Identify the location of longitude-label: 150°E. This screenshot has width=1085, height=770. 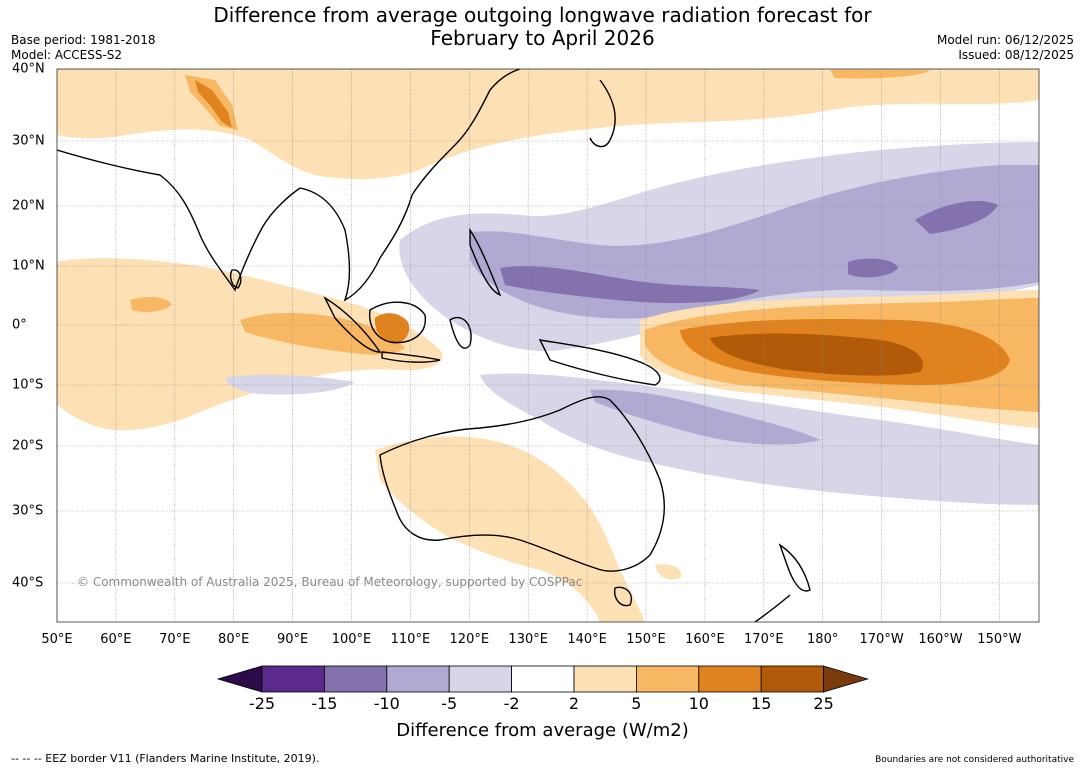
(646, 639).